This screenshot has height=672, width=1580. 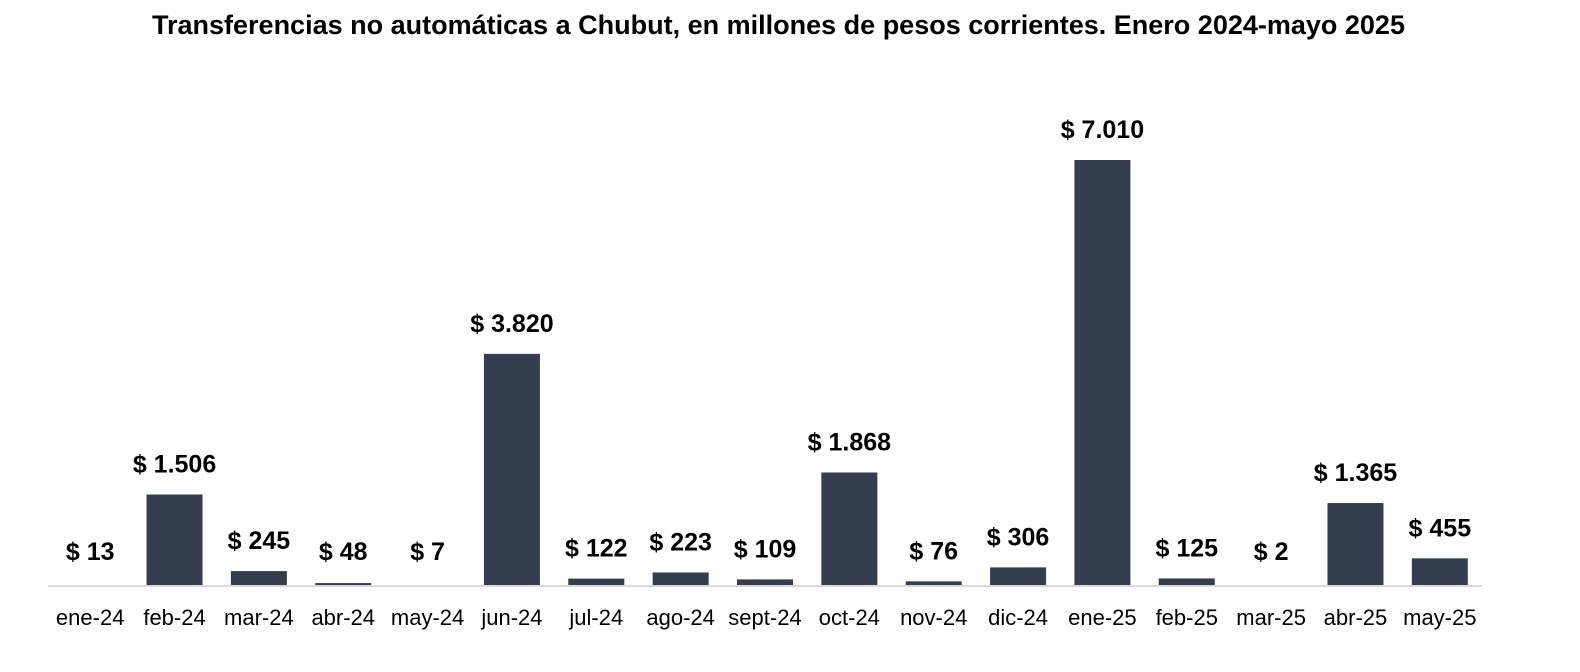 What do you see at coordinates (933, 551) in the screenshot?
I see `data-label-nov-24: $ 76` at bounding box center [933, 551].